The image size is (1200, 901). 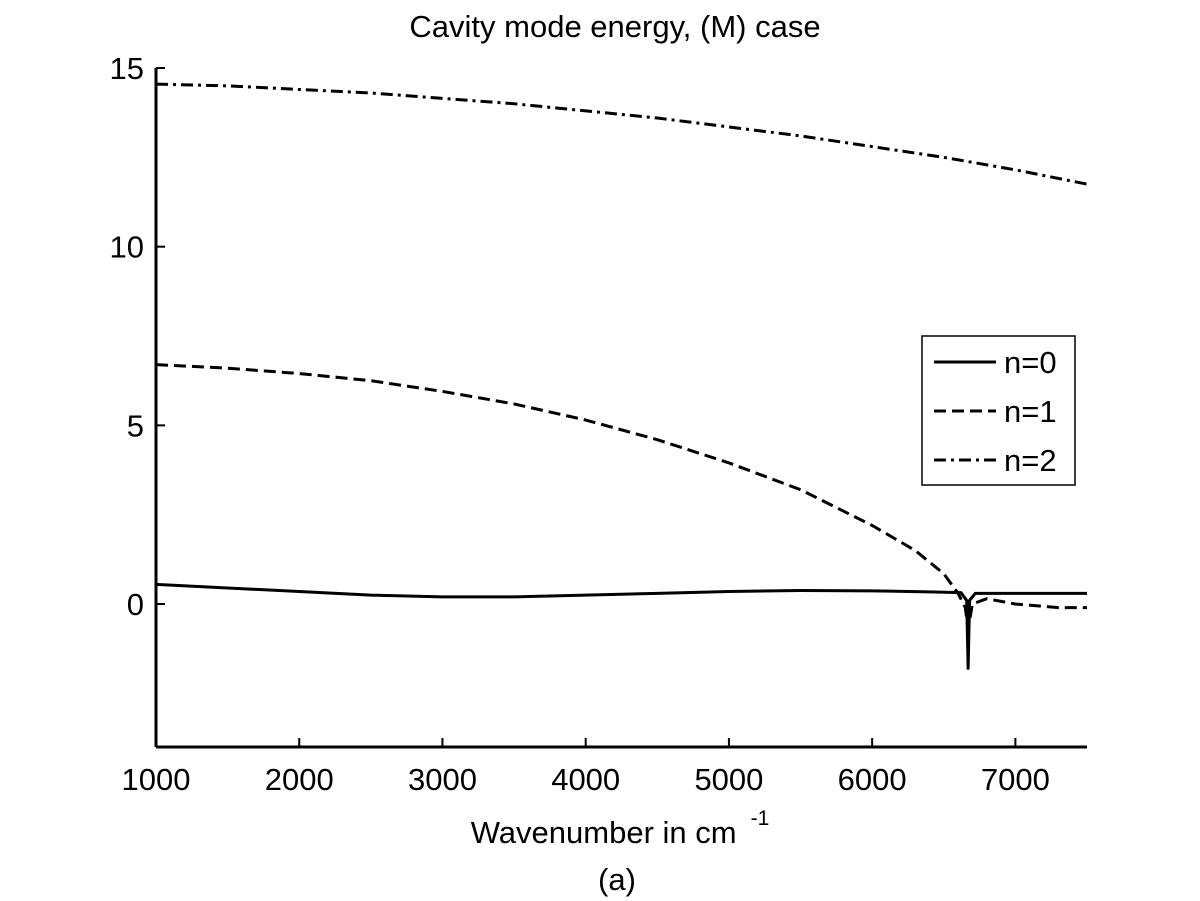 I want to click on y-tick-label: 10, so click(x=127, y=247).